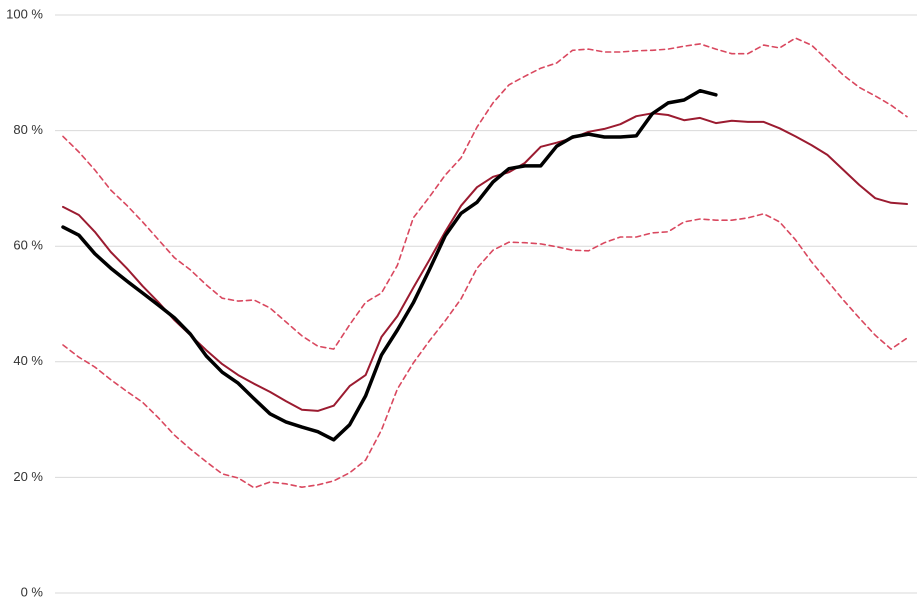 This screenshot has height=600, width=917. Describe the element at coordinates (28, 360) in the screenshot. I see `y-tick-label: 40 %` at that location.